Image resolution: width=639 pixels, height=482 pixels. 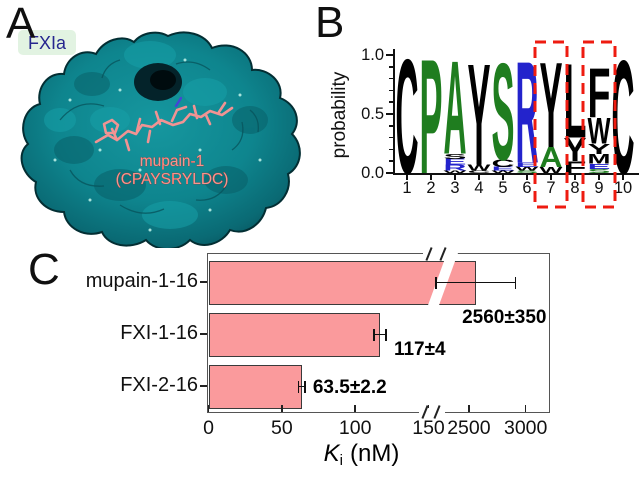 What do you see at coordinates (163, 80) in the screenshot?
I see `active-site-cavity-deep` at bounding box center [163, 80].